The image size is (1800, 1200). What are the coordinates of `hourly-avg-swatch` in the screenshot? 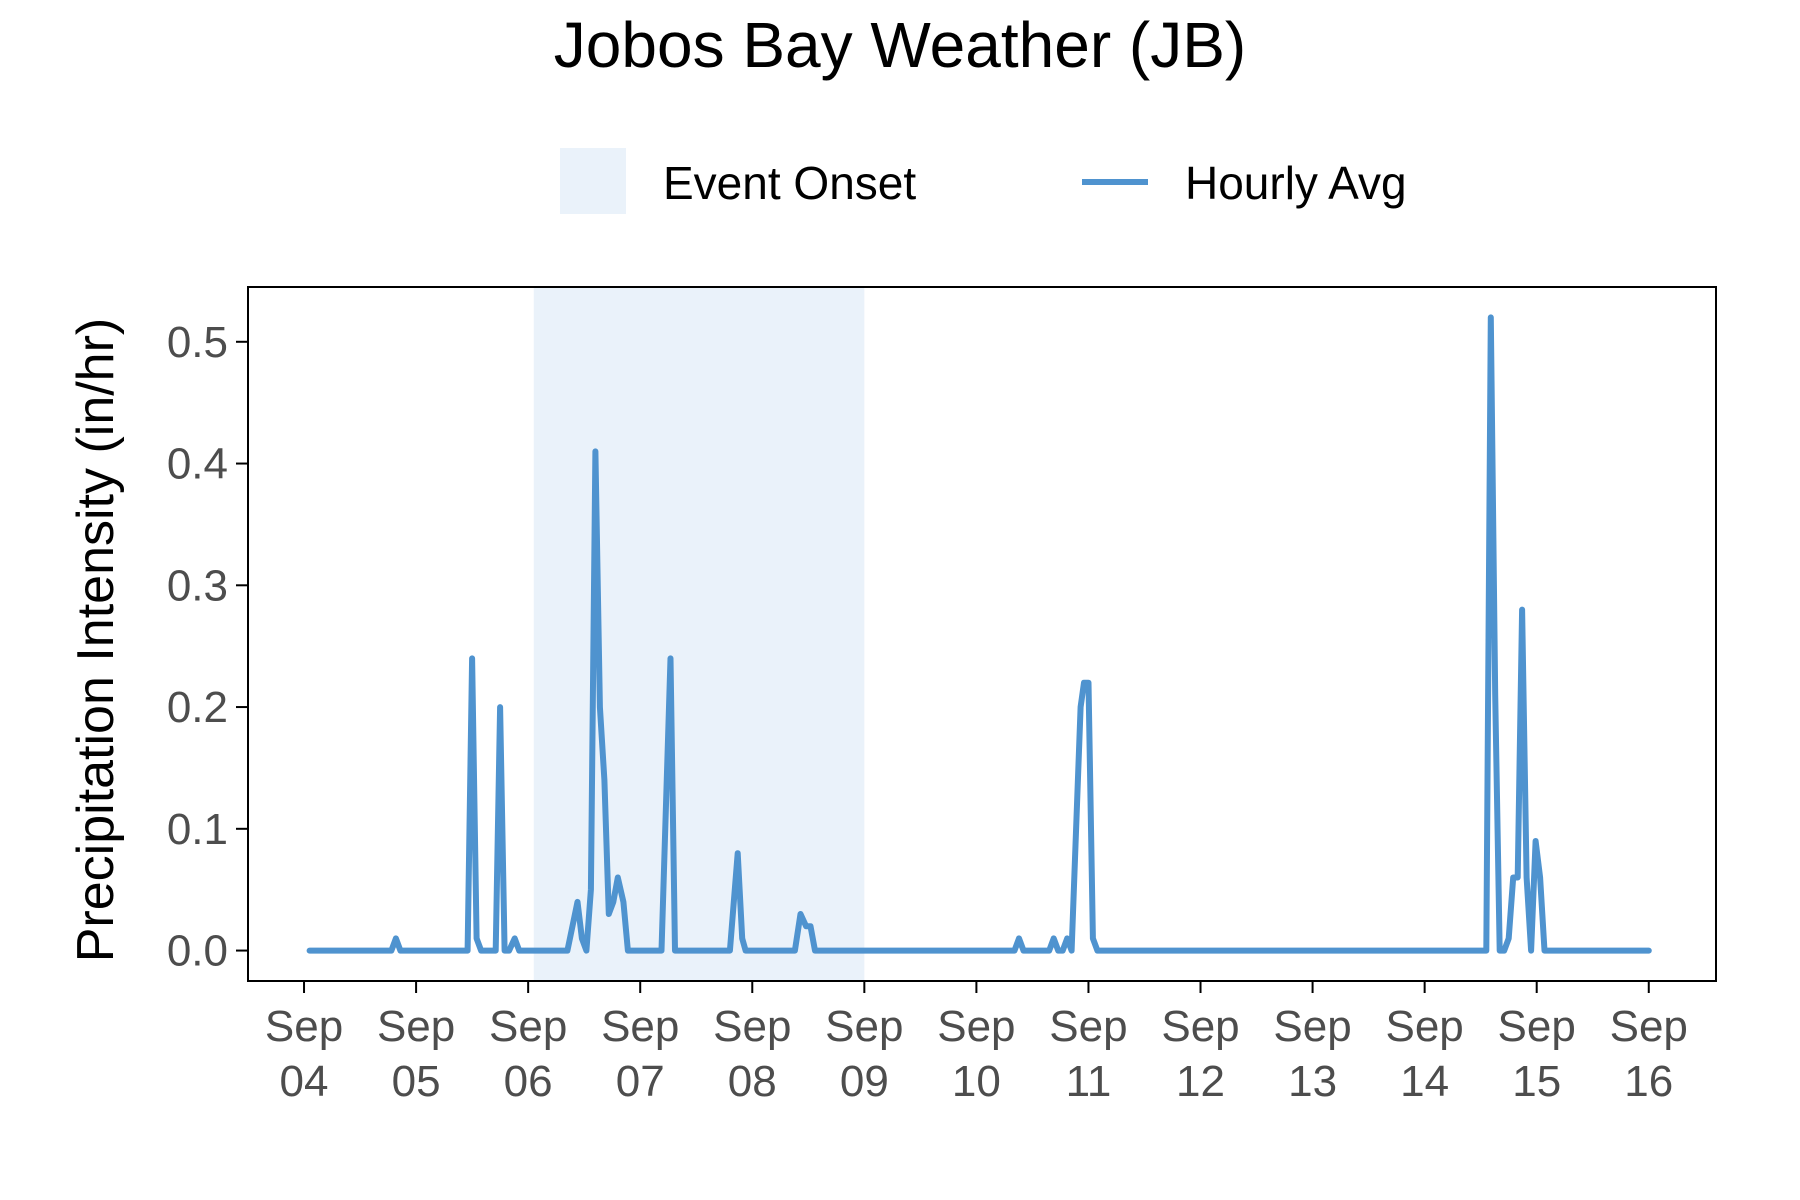 It's located at (1115, 182).